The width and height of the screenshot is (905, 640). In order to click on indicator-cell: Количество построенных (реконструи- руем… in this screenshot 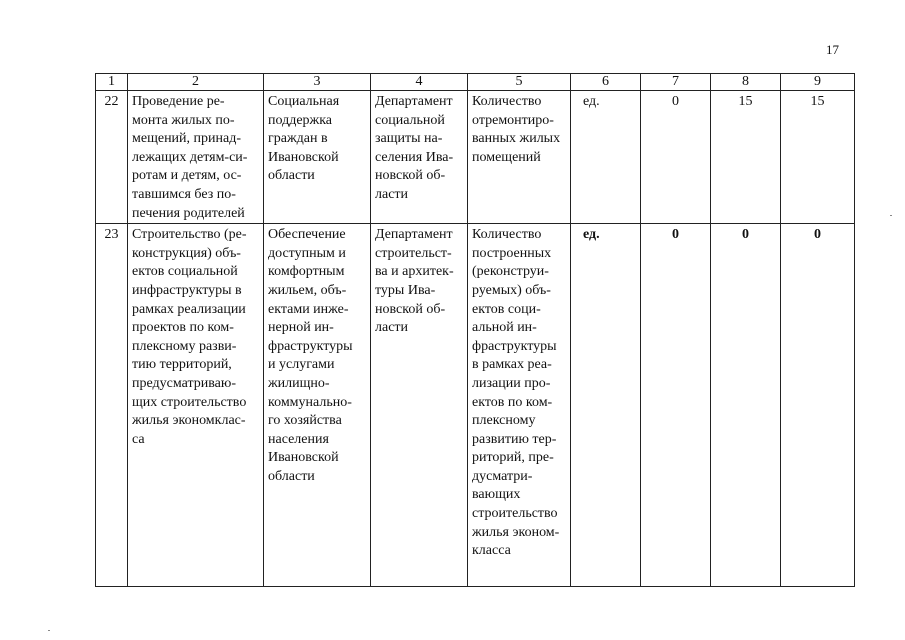, I will do `click(519, 405)`.